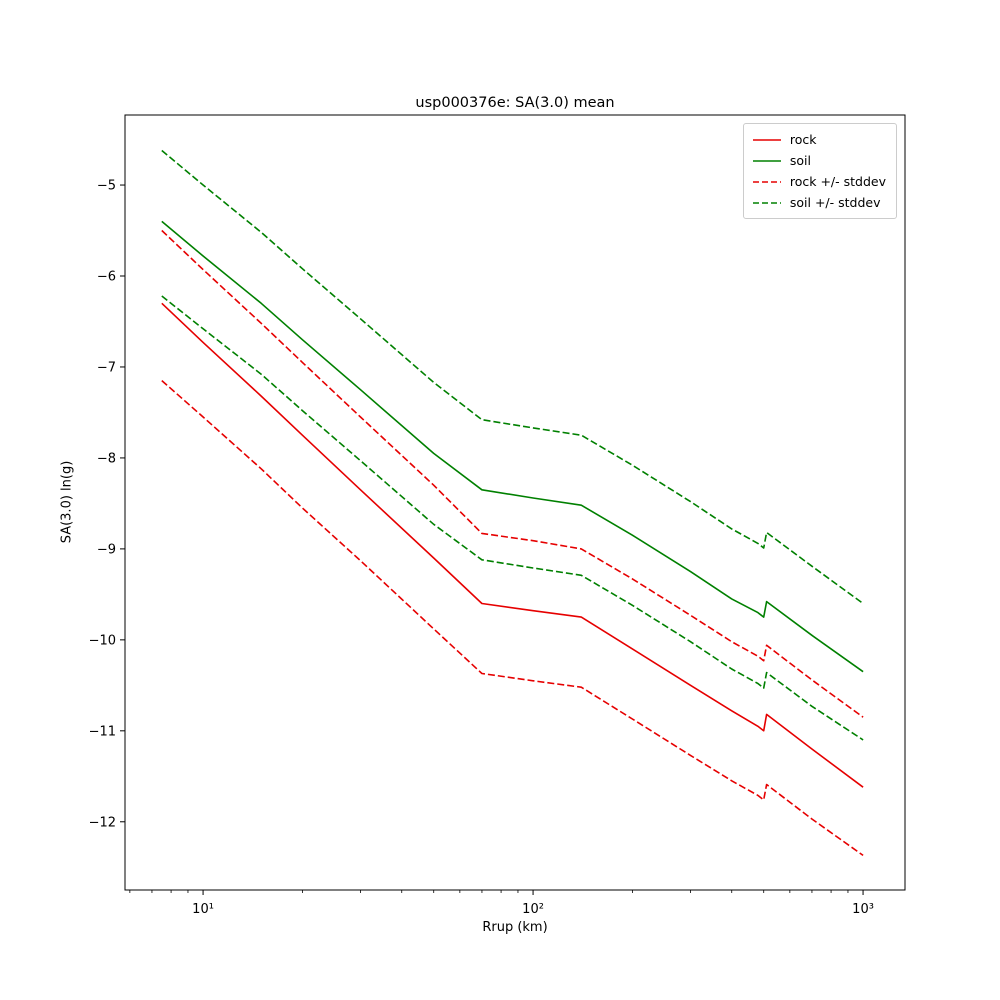 The image size is (1000, 1000). I want to click on legend-item-2: rock +/- stddev, so click(819, 181).